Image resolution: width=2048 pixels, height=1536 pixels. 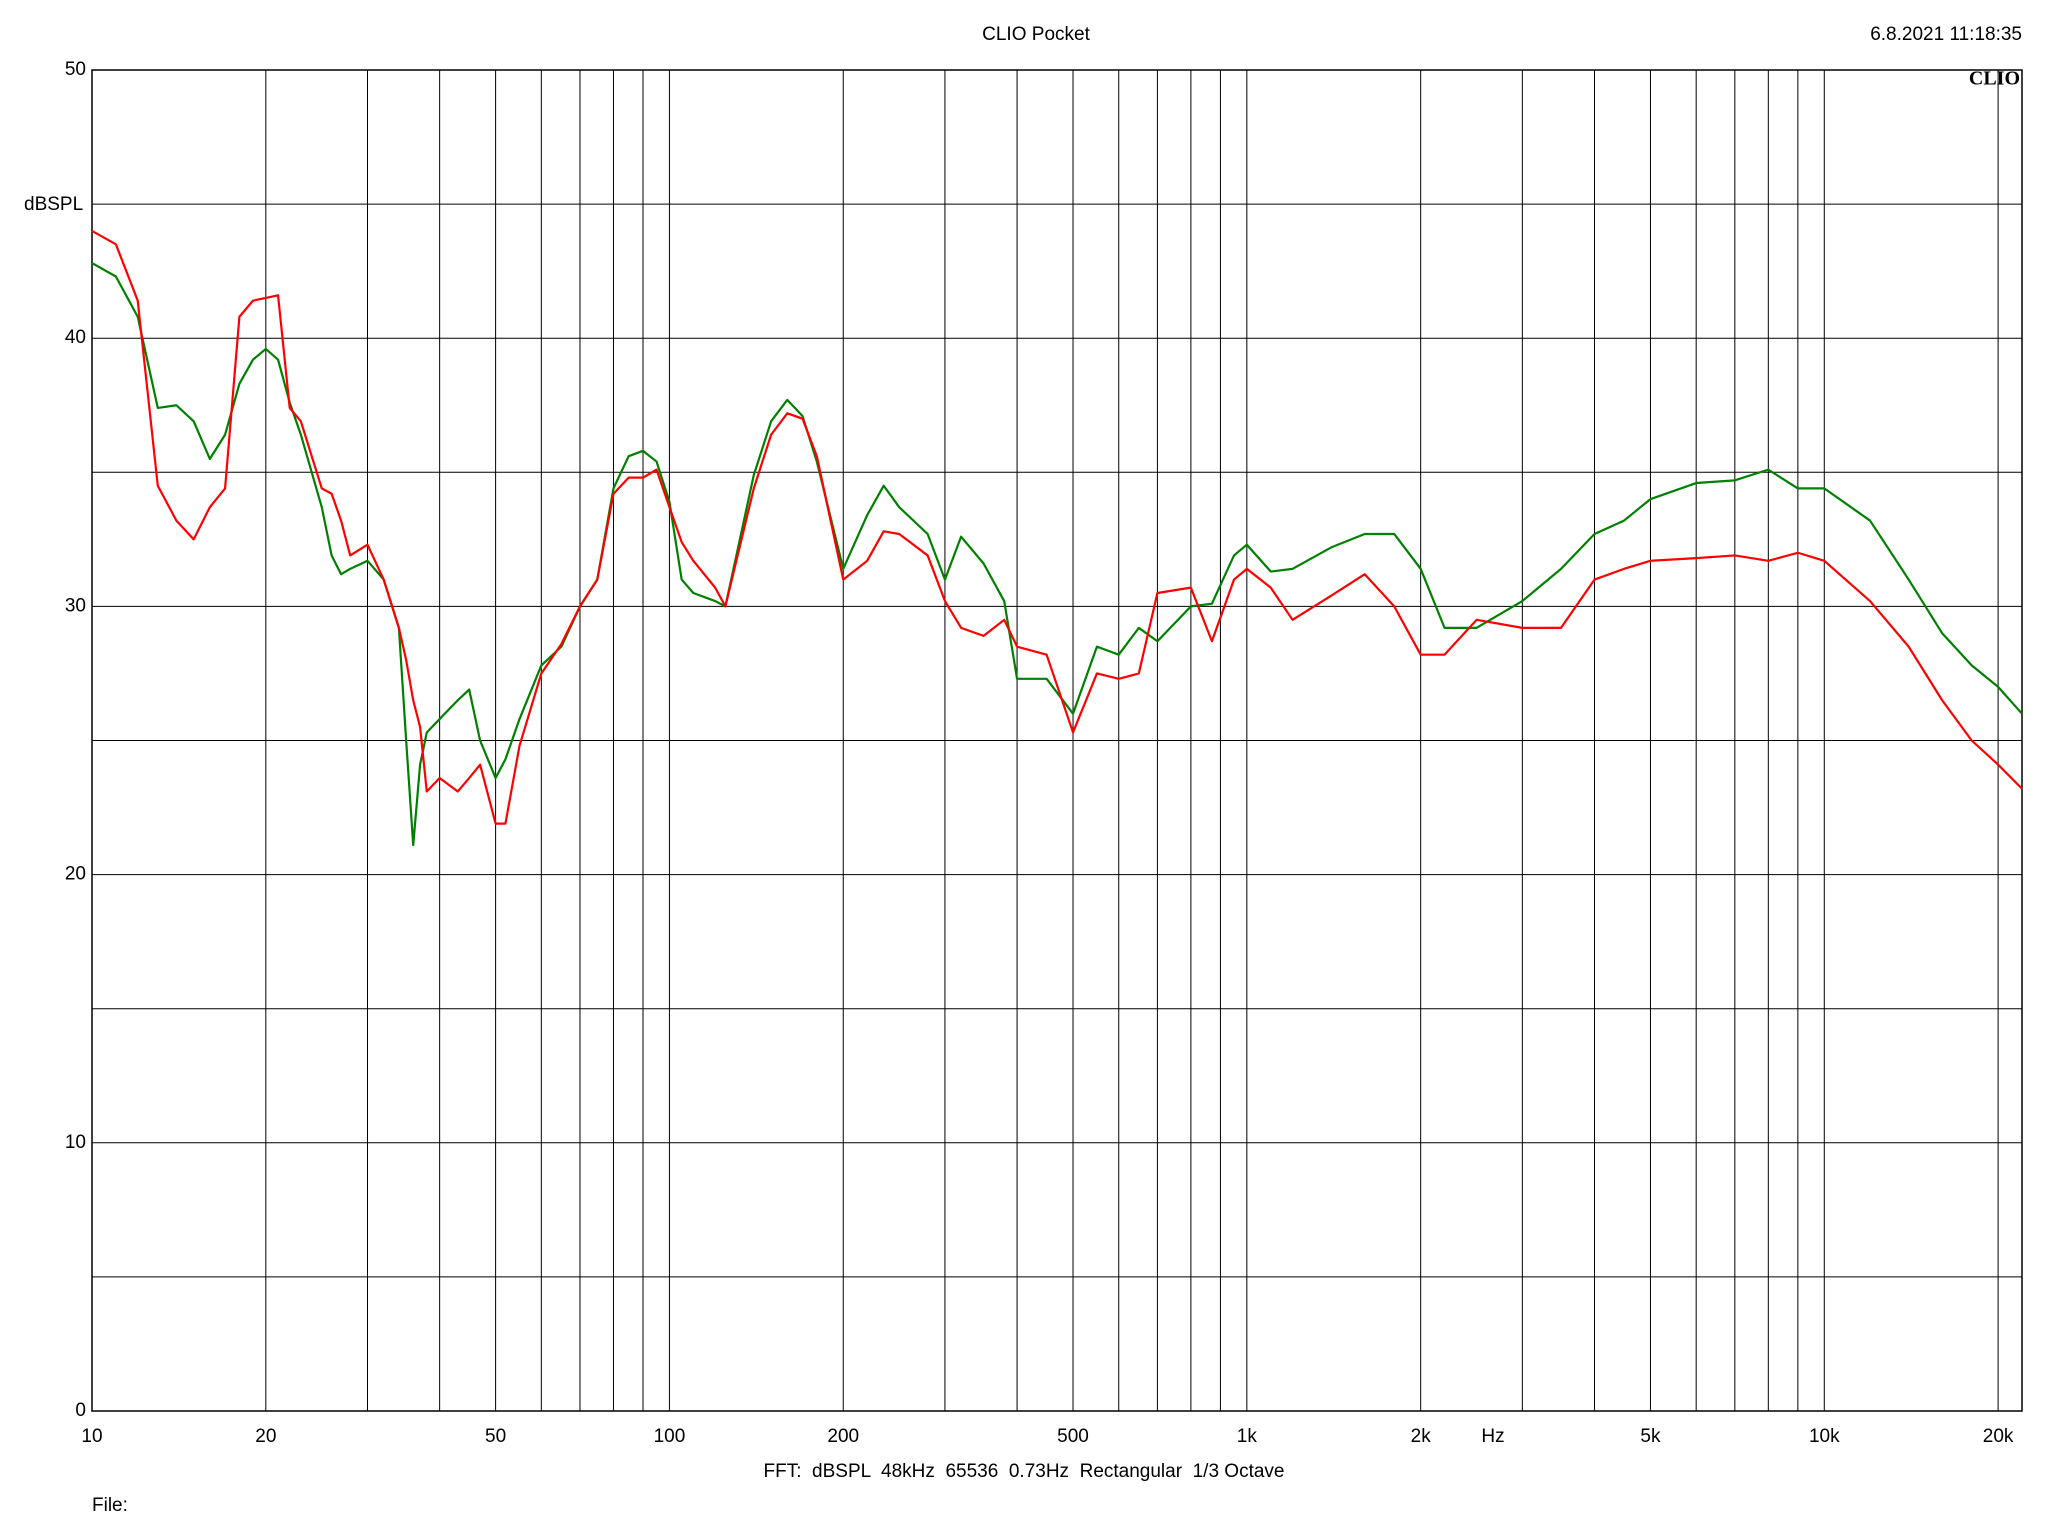 I want to click on y-axis-label: dBSPL, so click(x=53, y=204).